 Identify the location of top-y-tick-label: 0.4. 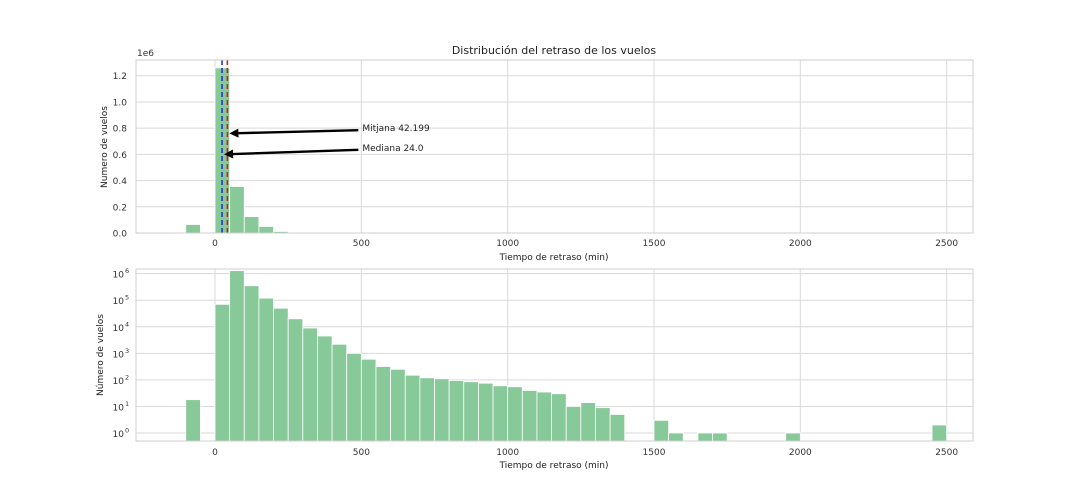
(120, 182).